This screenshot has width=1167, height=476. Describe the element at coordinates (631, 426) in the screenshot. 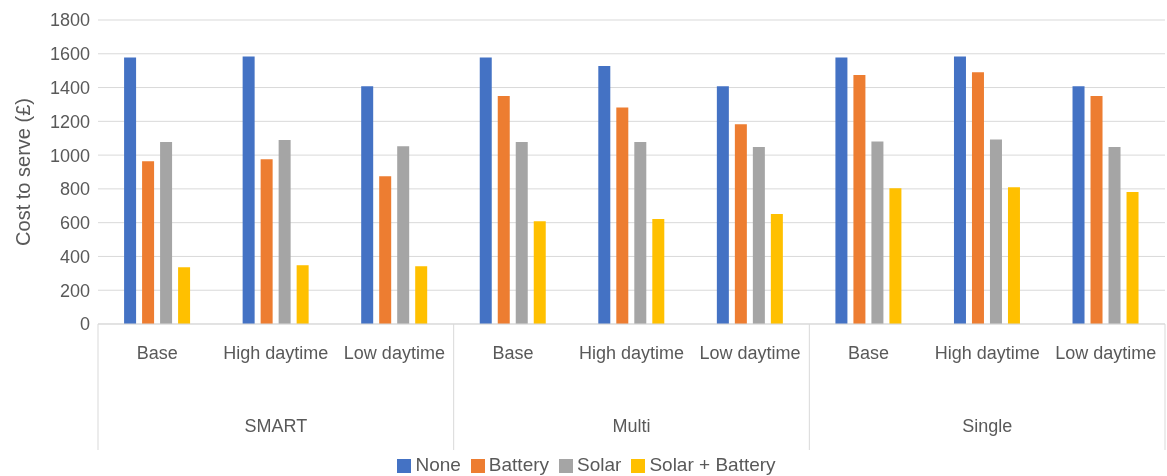

I see `text: Multi` at that location.